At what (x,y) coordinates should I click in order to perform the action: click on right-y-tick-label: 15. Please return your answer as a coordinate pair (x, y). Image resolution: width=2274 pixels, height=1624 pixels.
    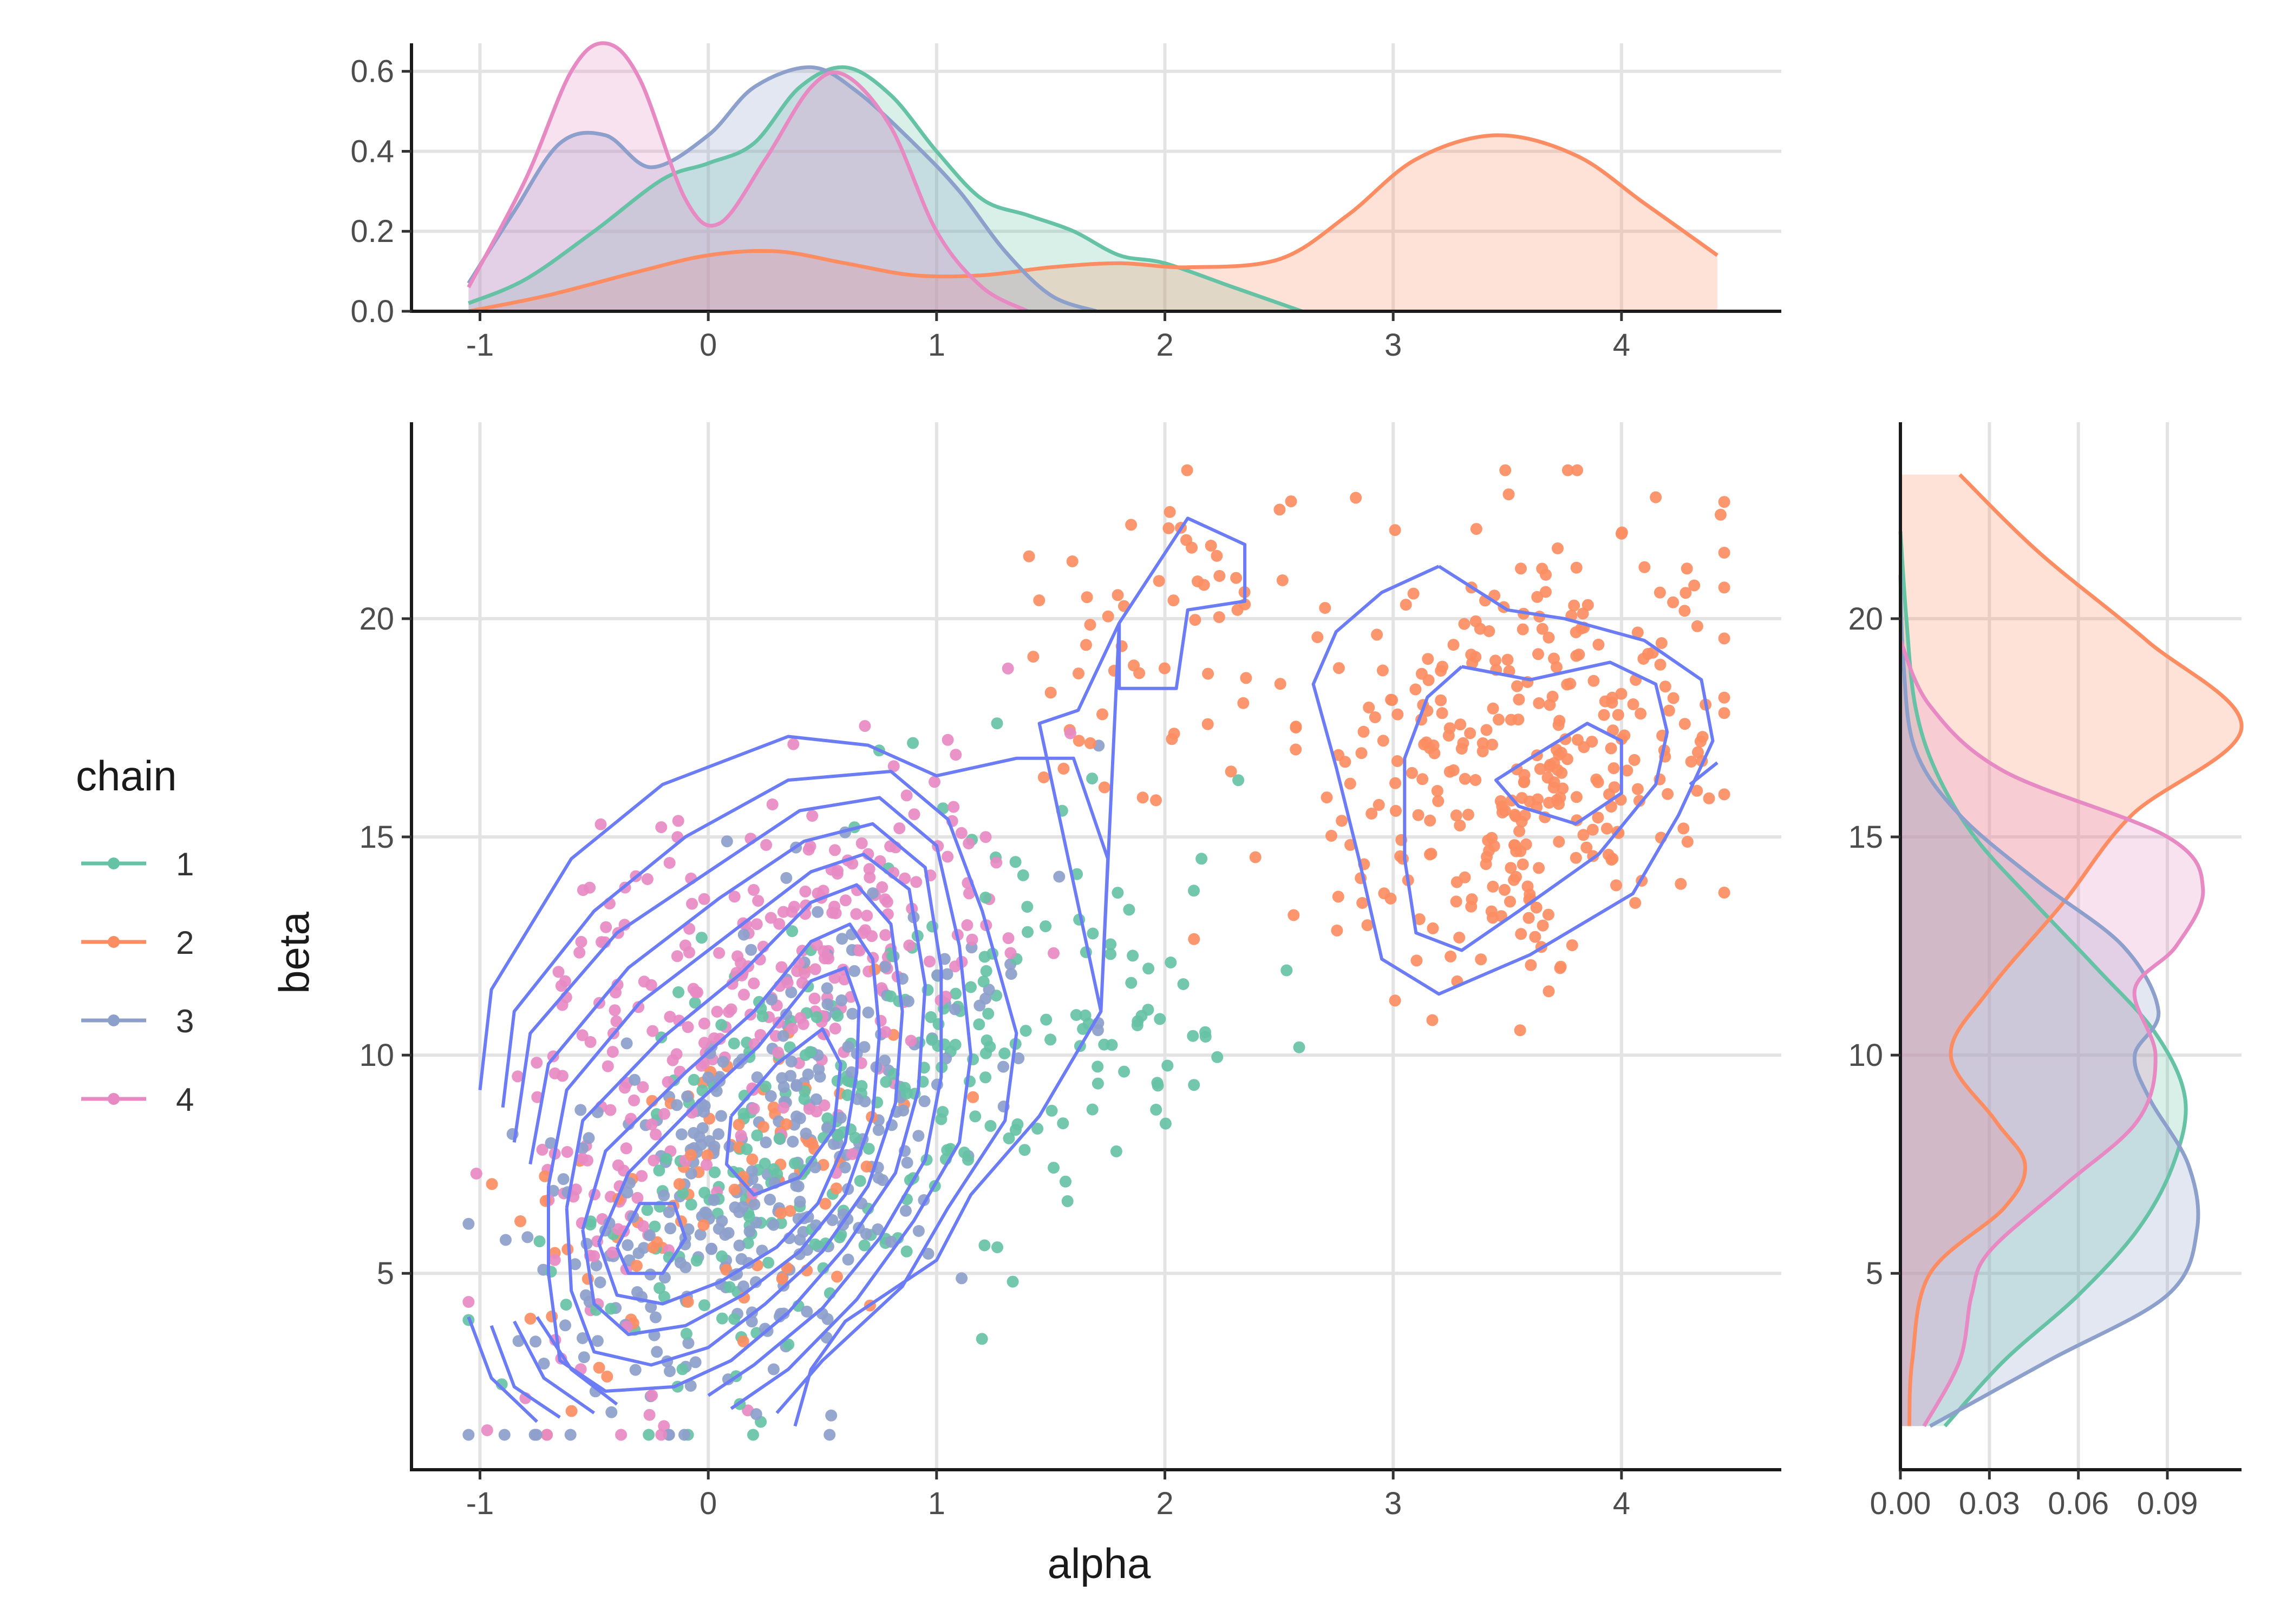
    Looking at the image, I should click on (1866, 837).